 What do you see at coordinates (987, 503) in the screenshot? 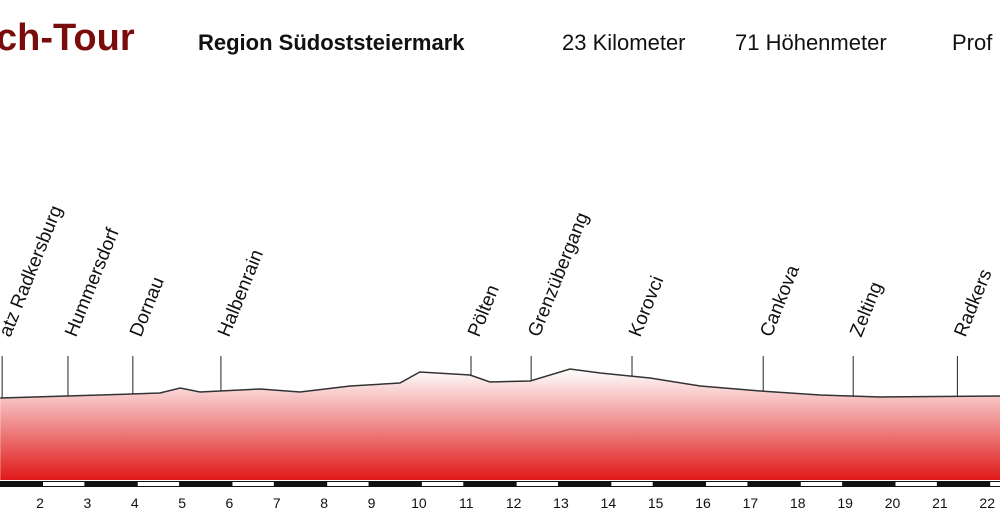
I see `x-tick-label: 22` at bounding box center [987, 503].